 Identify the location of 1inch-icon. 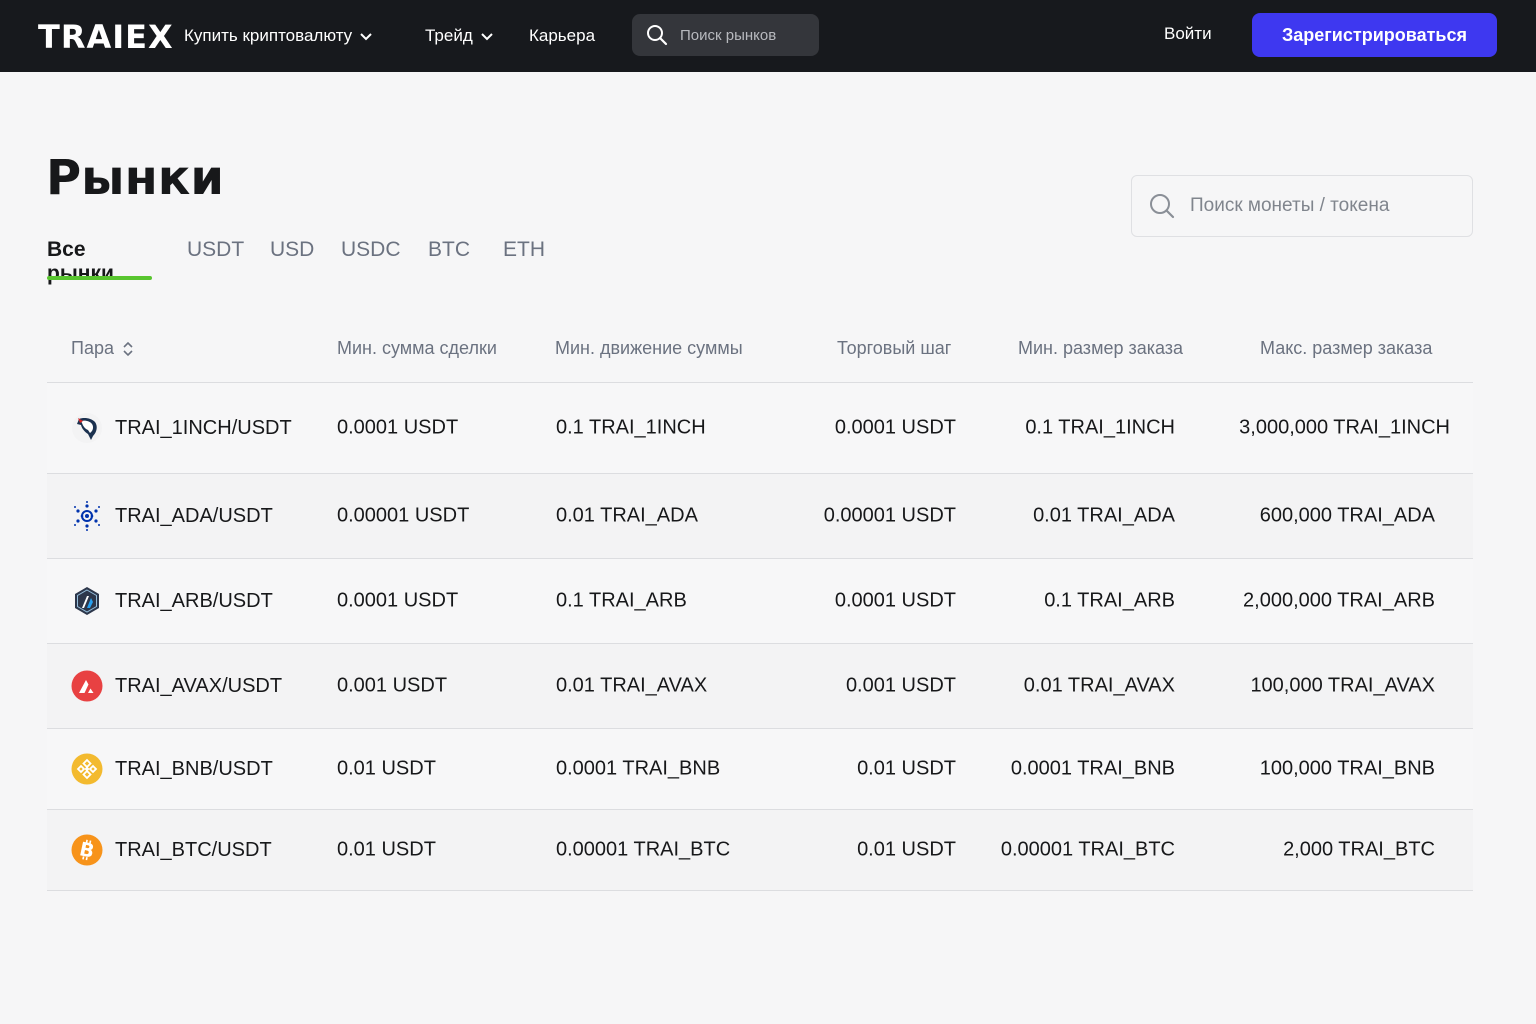
(87, 428).